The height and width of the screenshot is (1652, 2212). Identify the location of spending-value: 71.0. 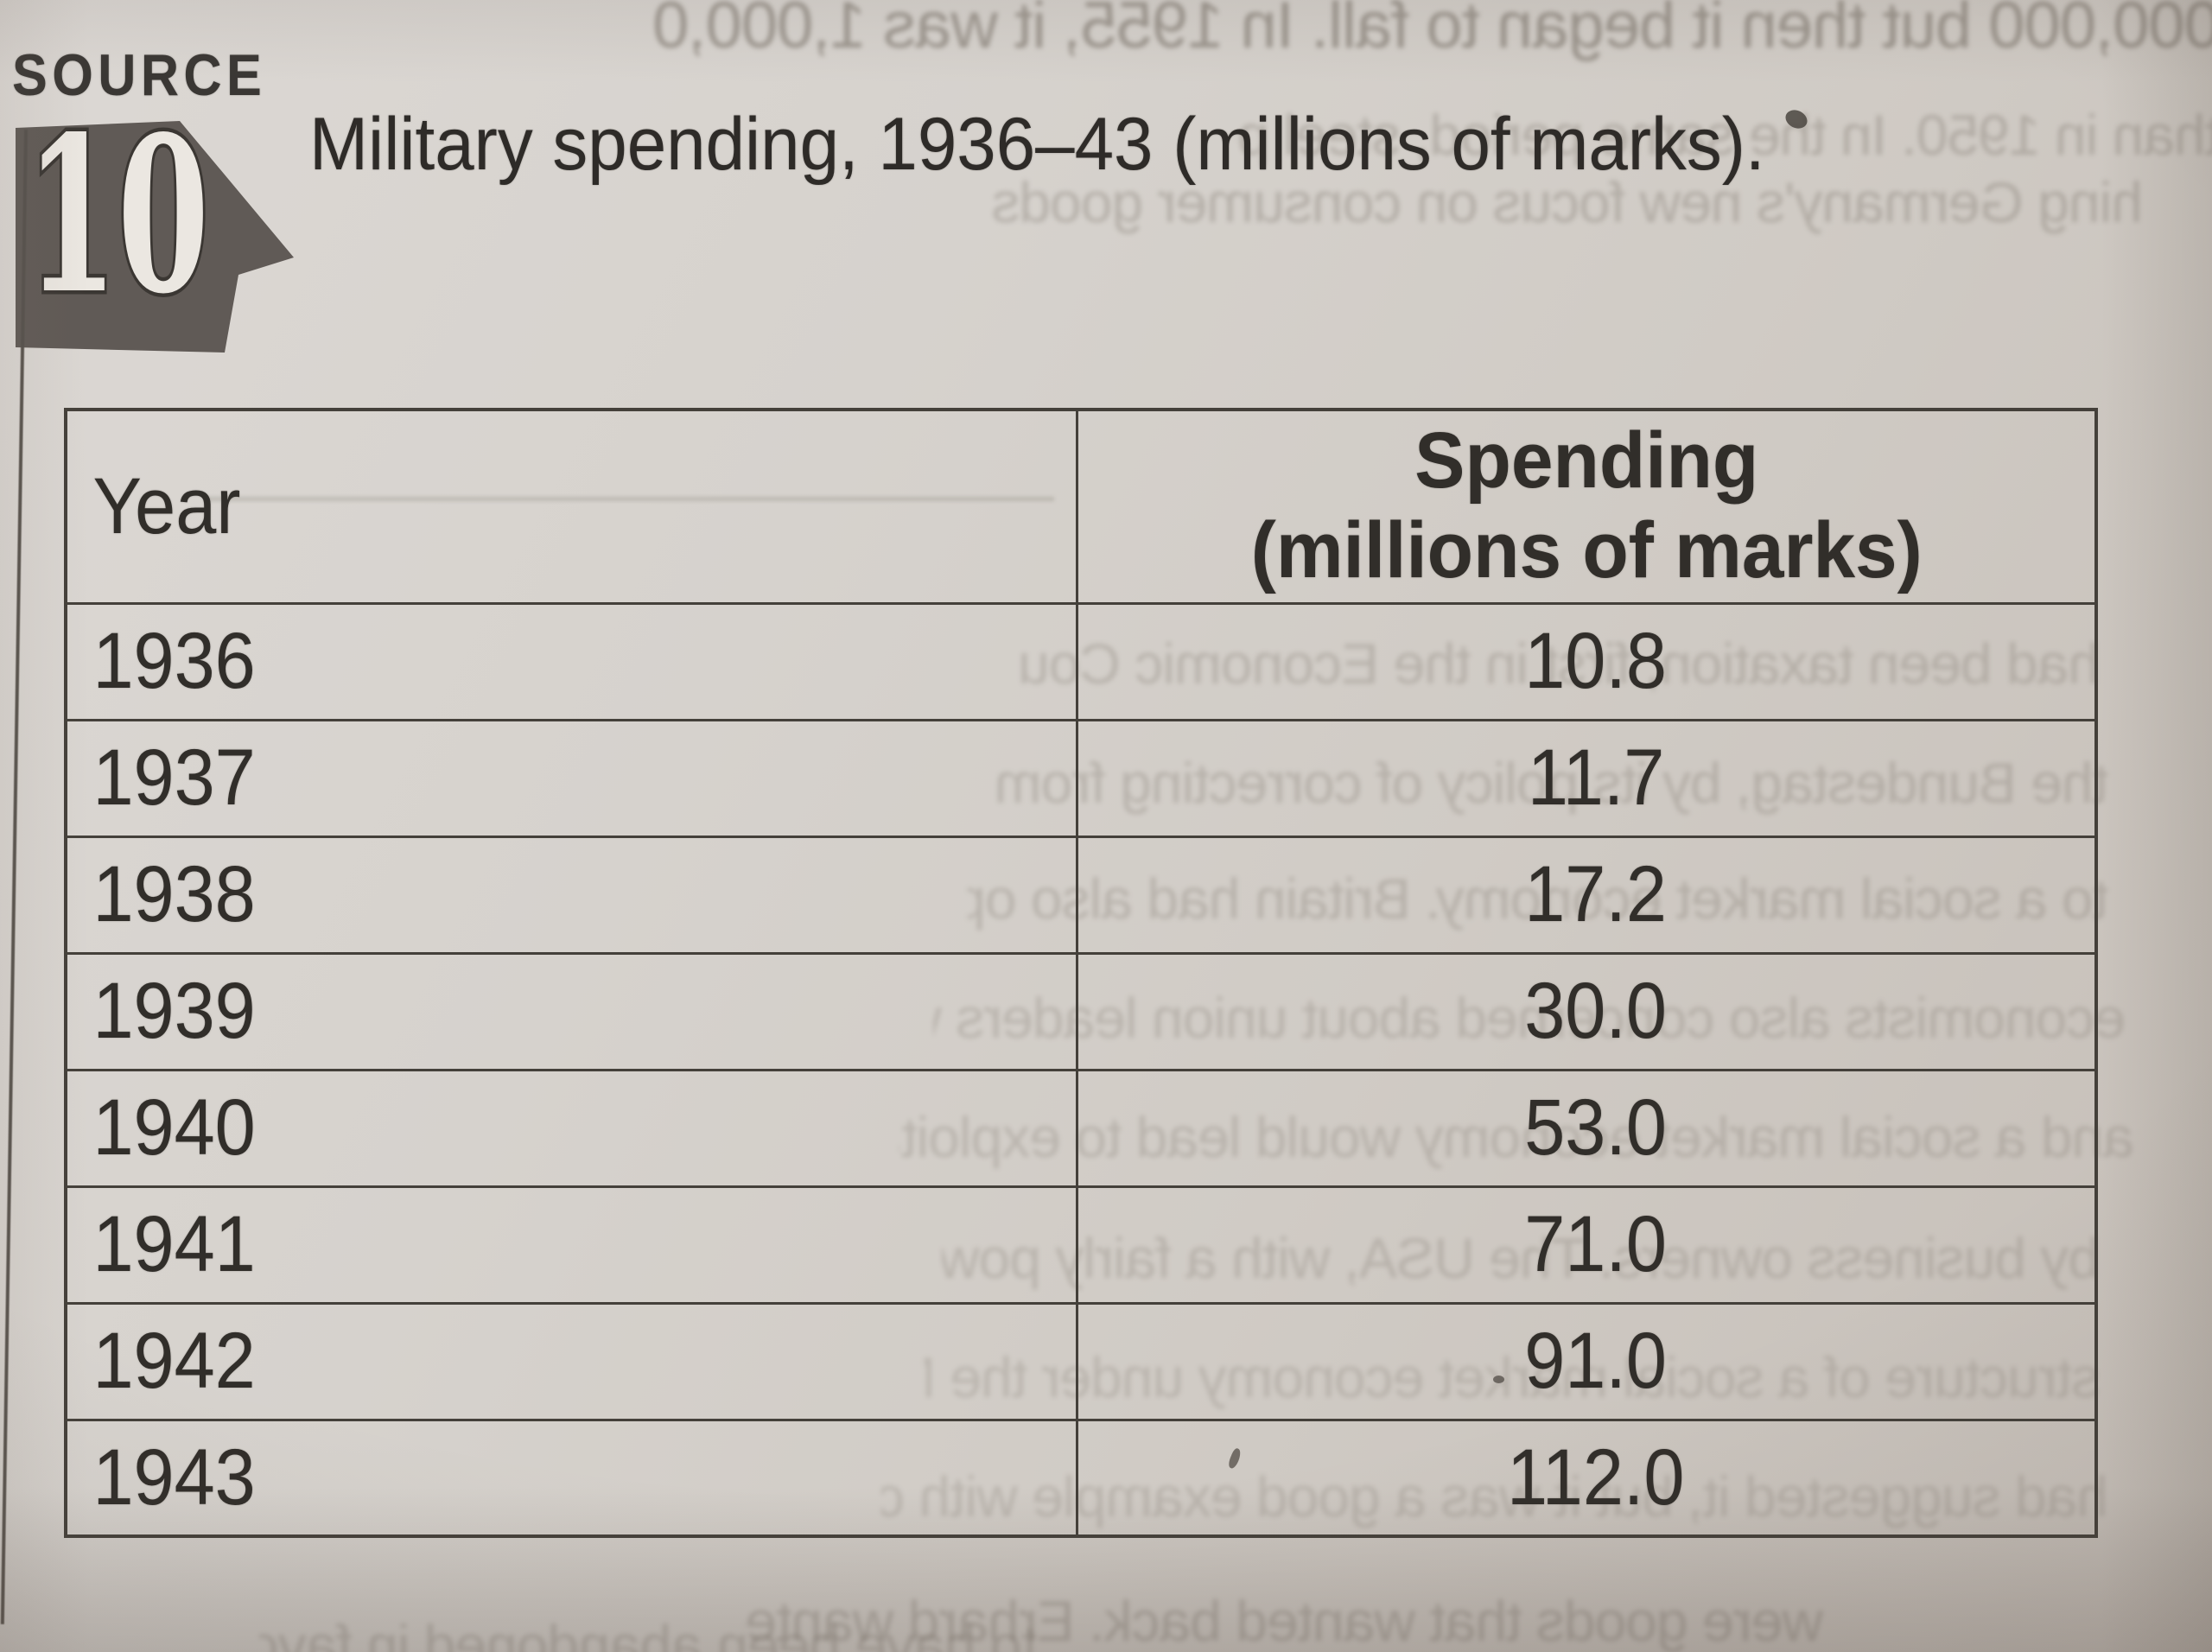
(1596, 1244).